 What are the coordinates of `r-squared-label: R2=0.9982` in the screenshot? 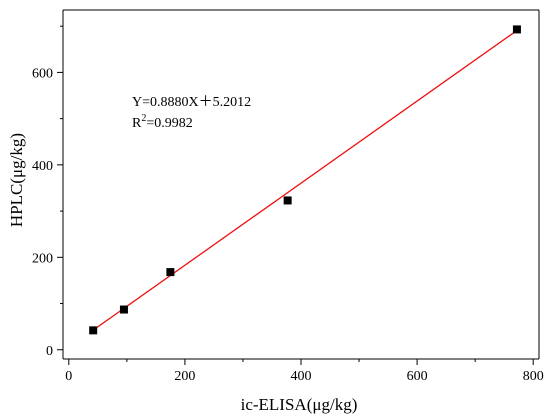 It's located at (162, 122).